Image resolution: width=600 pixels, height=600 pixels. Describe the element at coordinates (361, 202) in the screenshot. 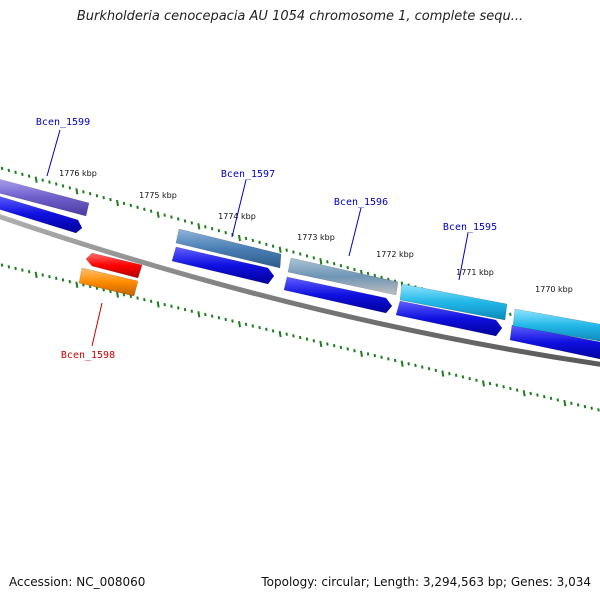

I see `gene-label: Bcen_1596` at that location.